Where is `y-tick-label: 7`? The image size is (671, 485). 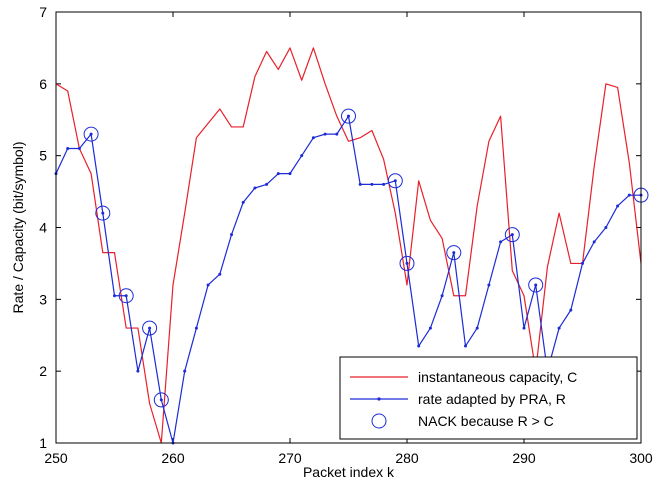
y-tick-label: 7 is located at coordinates (43, 12).